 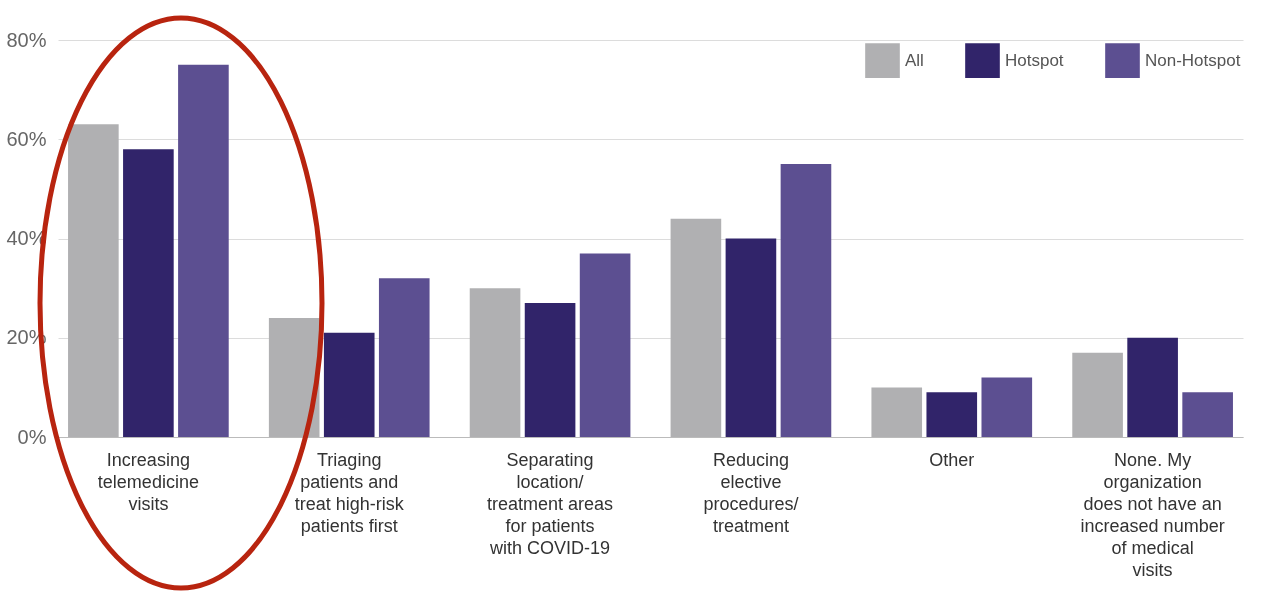 I want to click on legend-label: Non-Hotspot, so click(x=1193, y=60).